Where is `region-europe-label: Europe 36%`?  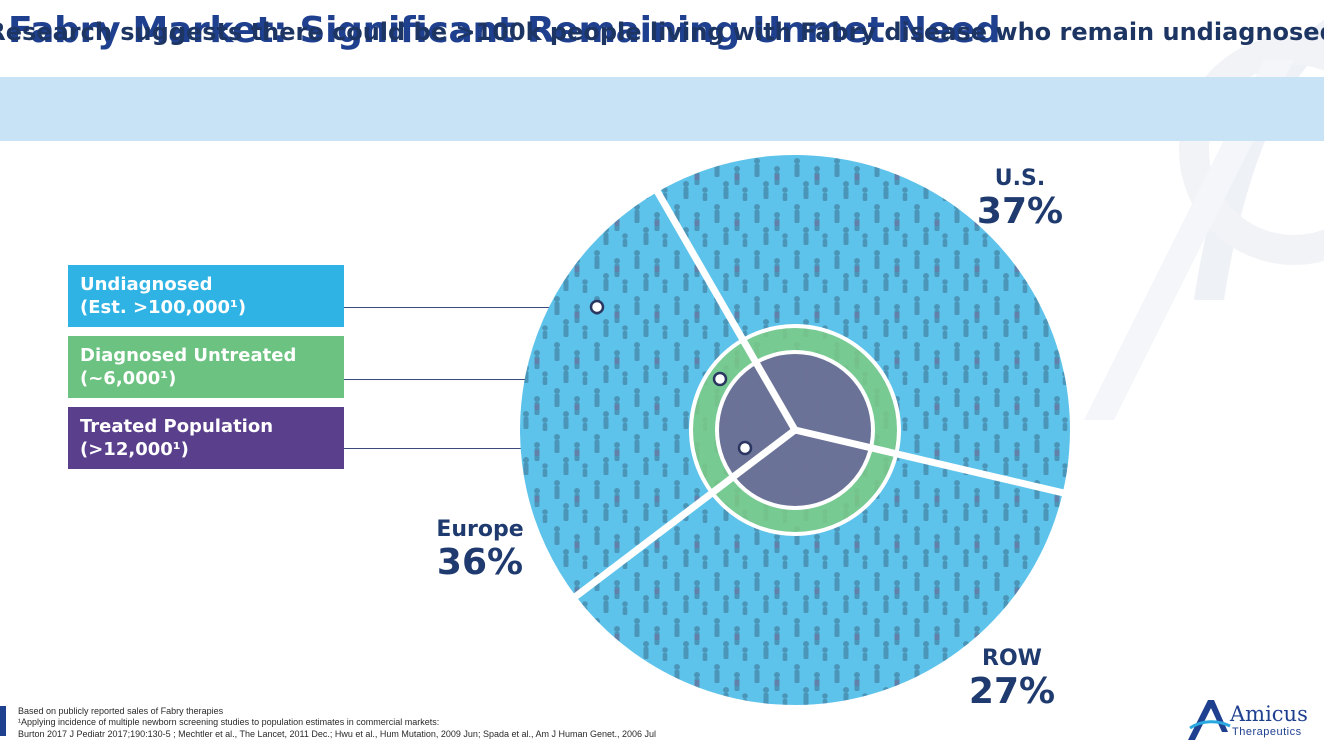 region-europe-label: Europe 36% is located at coordinates (480, 550).